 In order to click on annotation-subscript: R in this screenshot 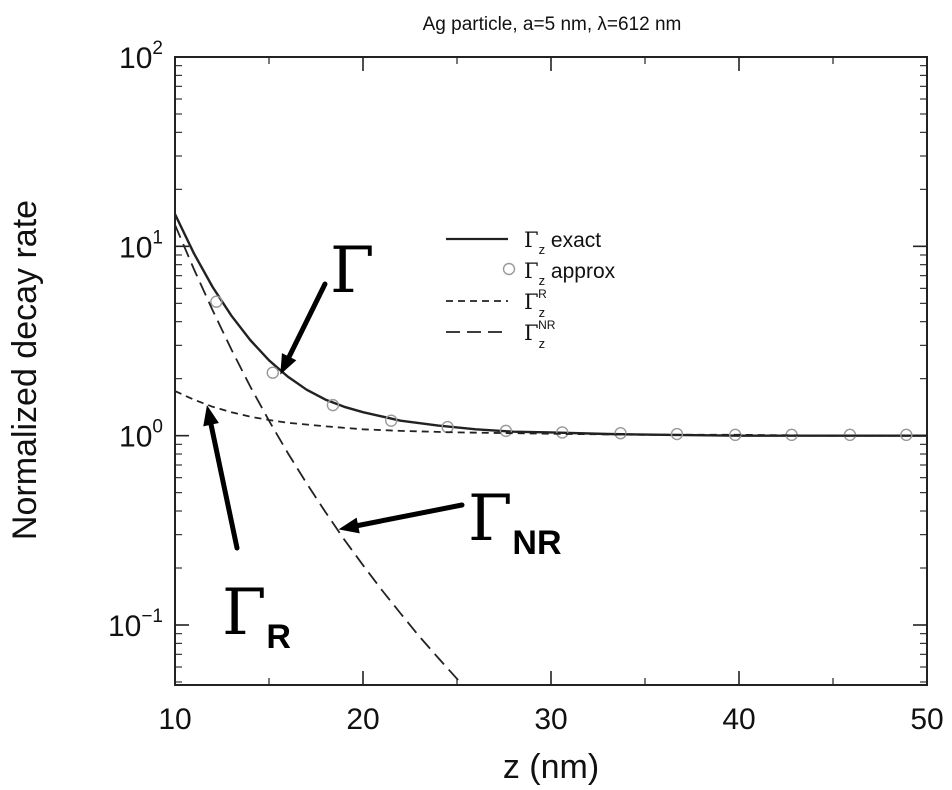, I will do `click(278, 637)`.